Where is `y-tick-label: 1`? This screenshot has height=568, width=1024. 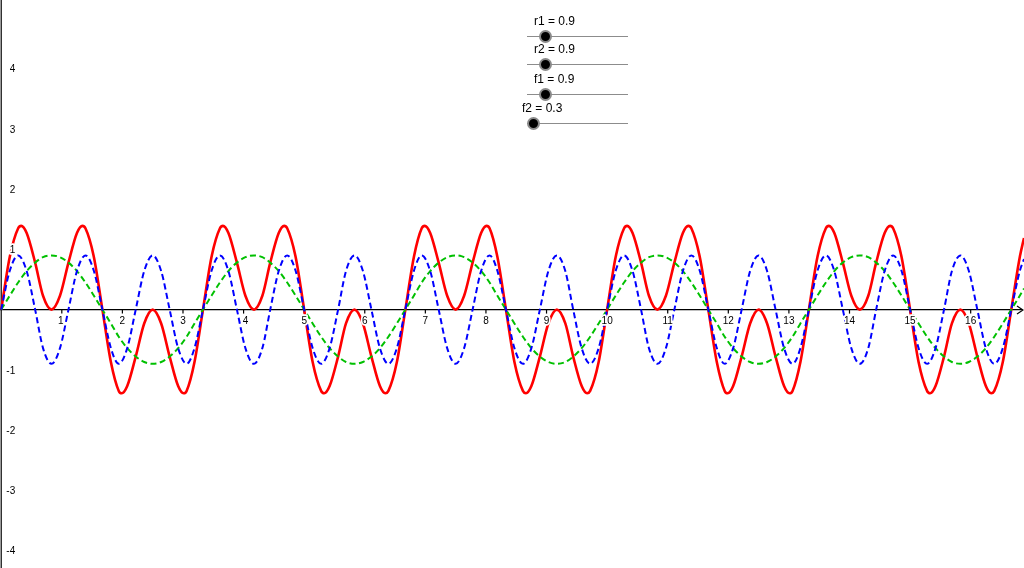
y-tick-label: 1 is located at coordinates (12, 250).